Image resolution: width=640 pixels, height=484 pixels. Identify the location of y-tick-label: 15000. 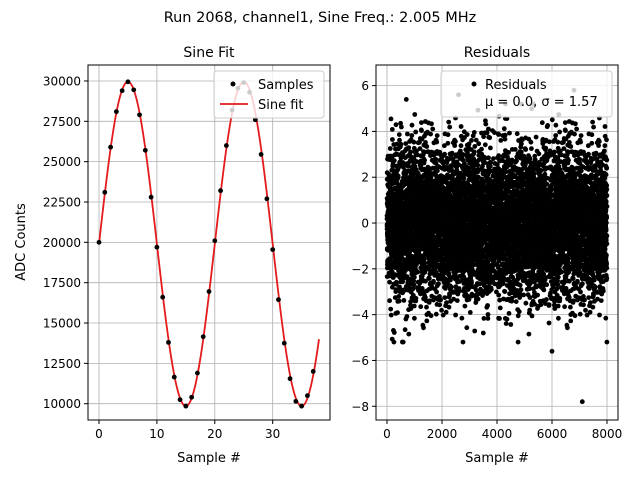
(62, 324).